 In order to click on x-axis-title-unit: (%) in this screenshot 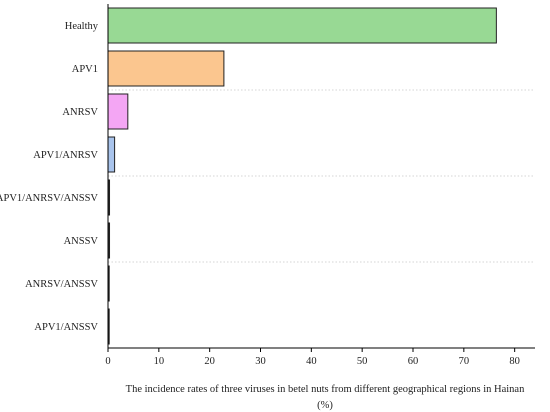, I will do `click(325, 405)`.